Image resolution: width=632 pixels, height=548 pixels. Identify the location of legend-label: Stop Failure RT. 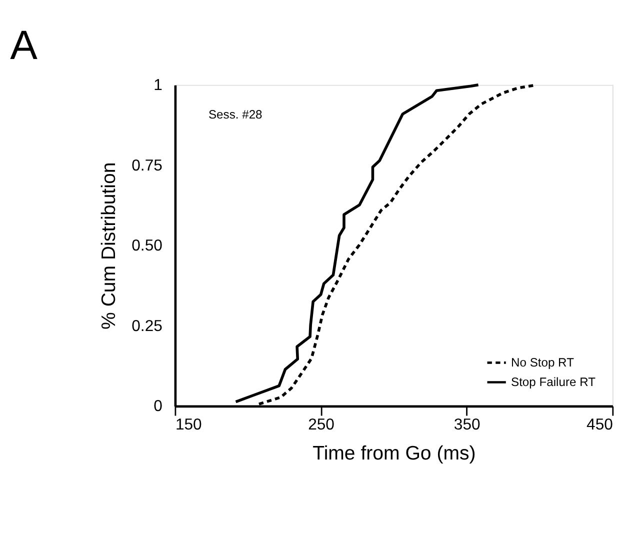
(553, 381).